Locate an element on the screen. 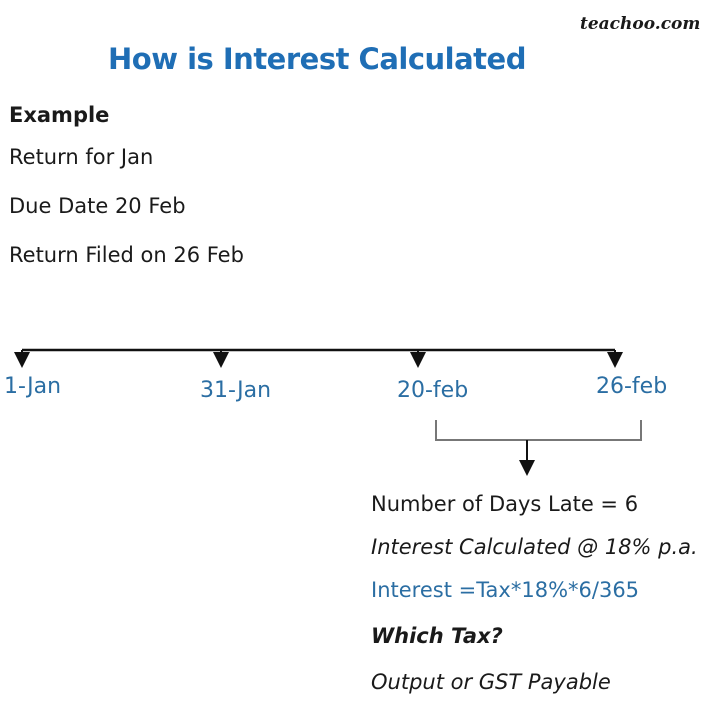 Image resolution: width=720 pixels, height=708 pixels. example-heading: Example is located at coordinates (59, 115).